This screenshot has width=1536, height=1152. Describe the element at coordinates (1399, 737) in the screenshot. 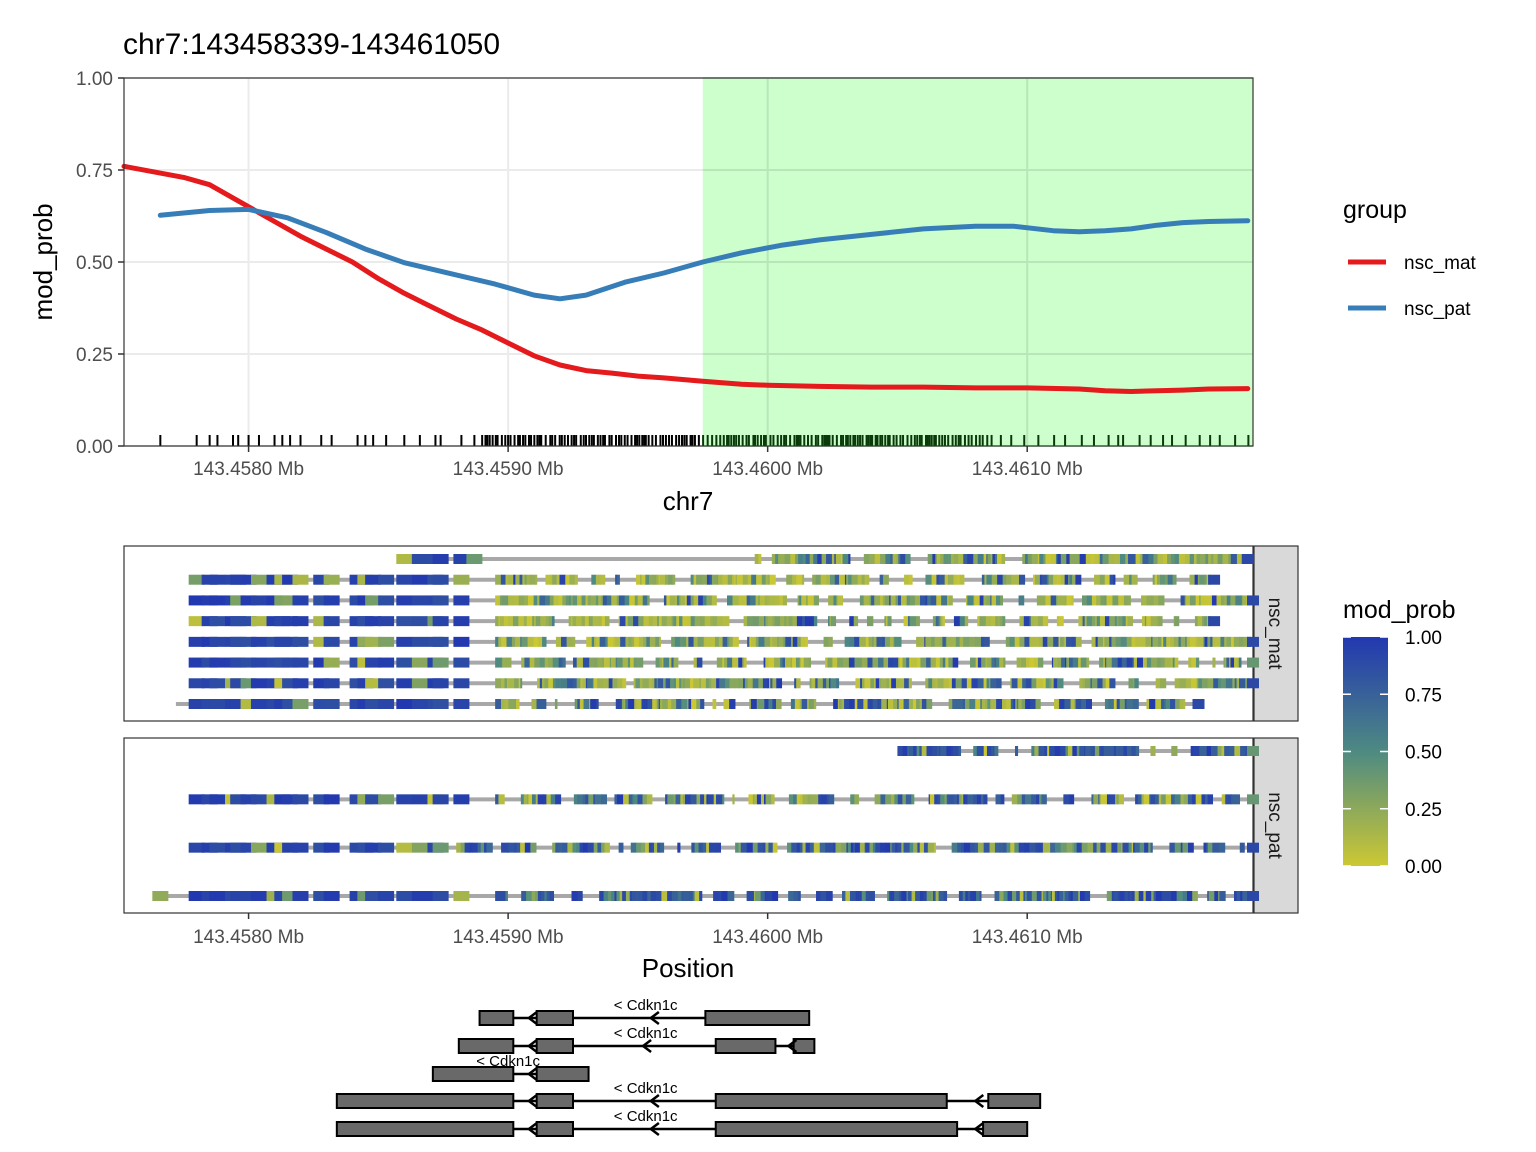

I see `colorbar: mod_prob 1.000.750.500.250.00` at that location.